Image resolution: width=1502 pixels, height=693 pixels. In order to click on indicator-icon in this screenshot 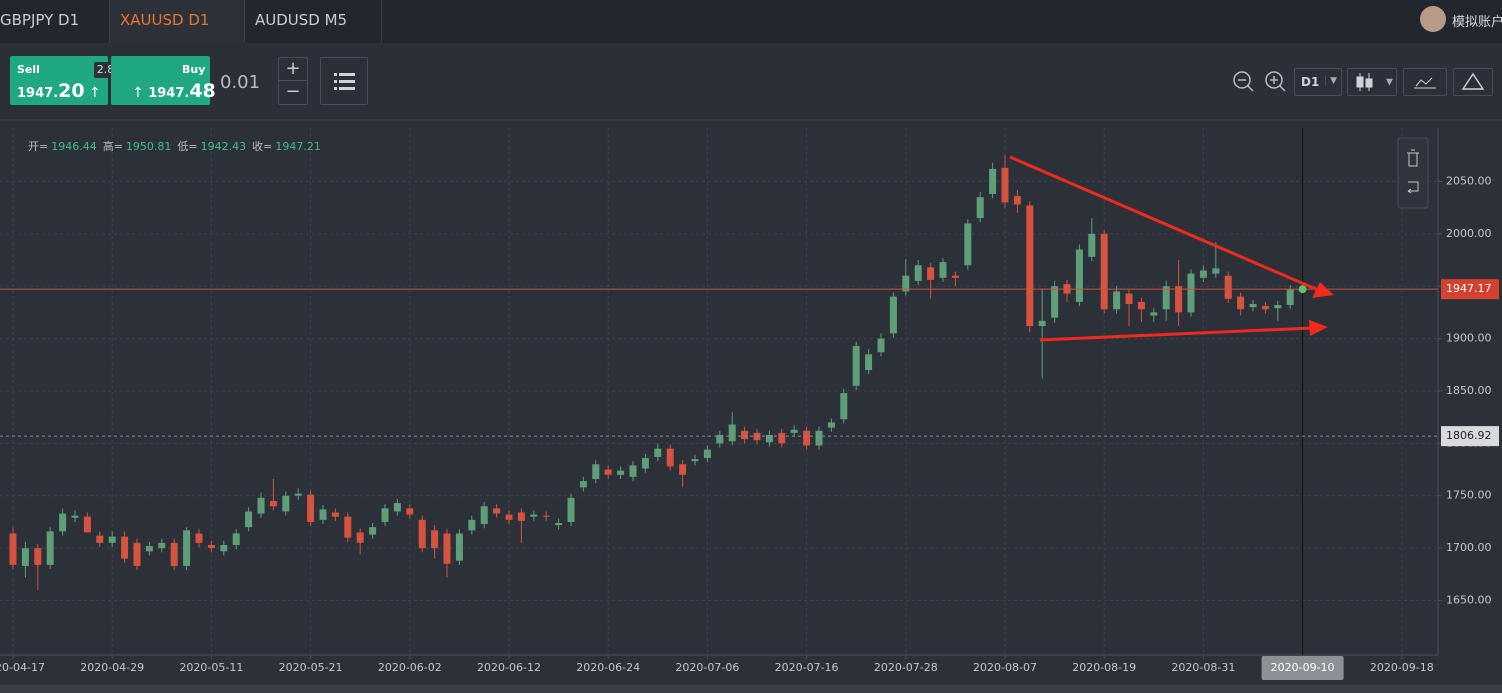, I will do `click(1425, 83)`.